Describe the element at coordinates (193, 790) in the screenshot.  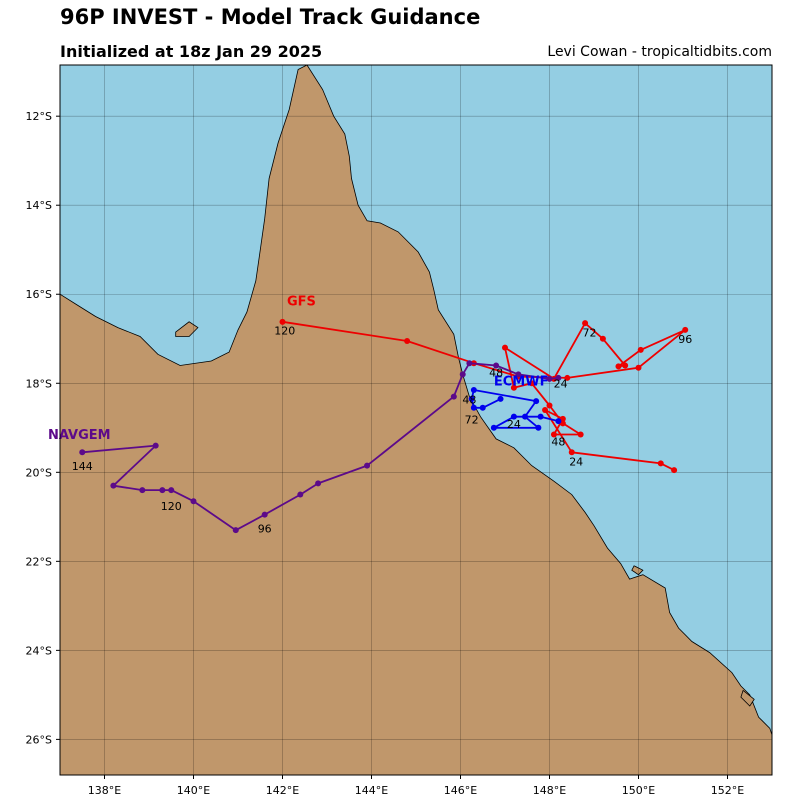
I see `lon-tick-label: 140°E` at that location.